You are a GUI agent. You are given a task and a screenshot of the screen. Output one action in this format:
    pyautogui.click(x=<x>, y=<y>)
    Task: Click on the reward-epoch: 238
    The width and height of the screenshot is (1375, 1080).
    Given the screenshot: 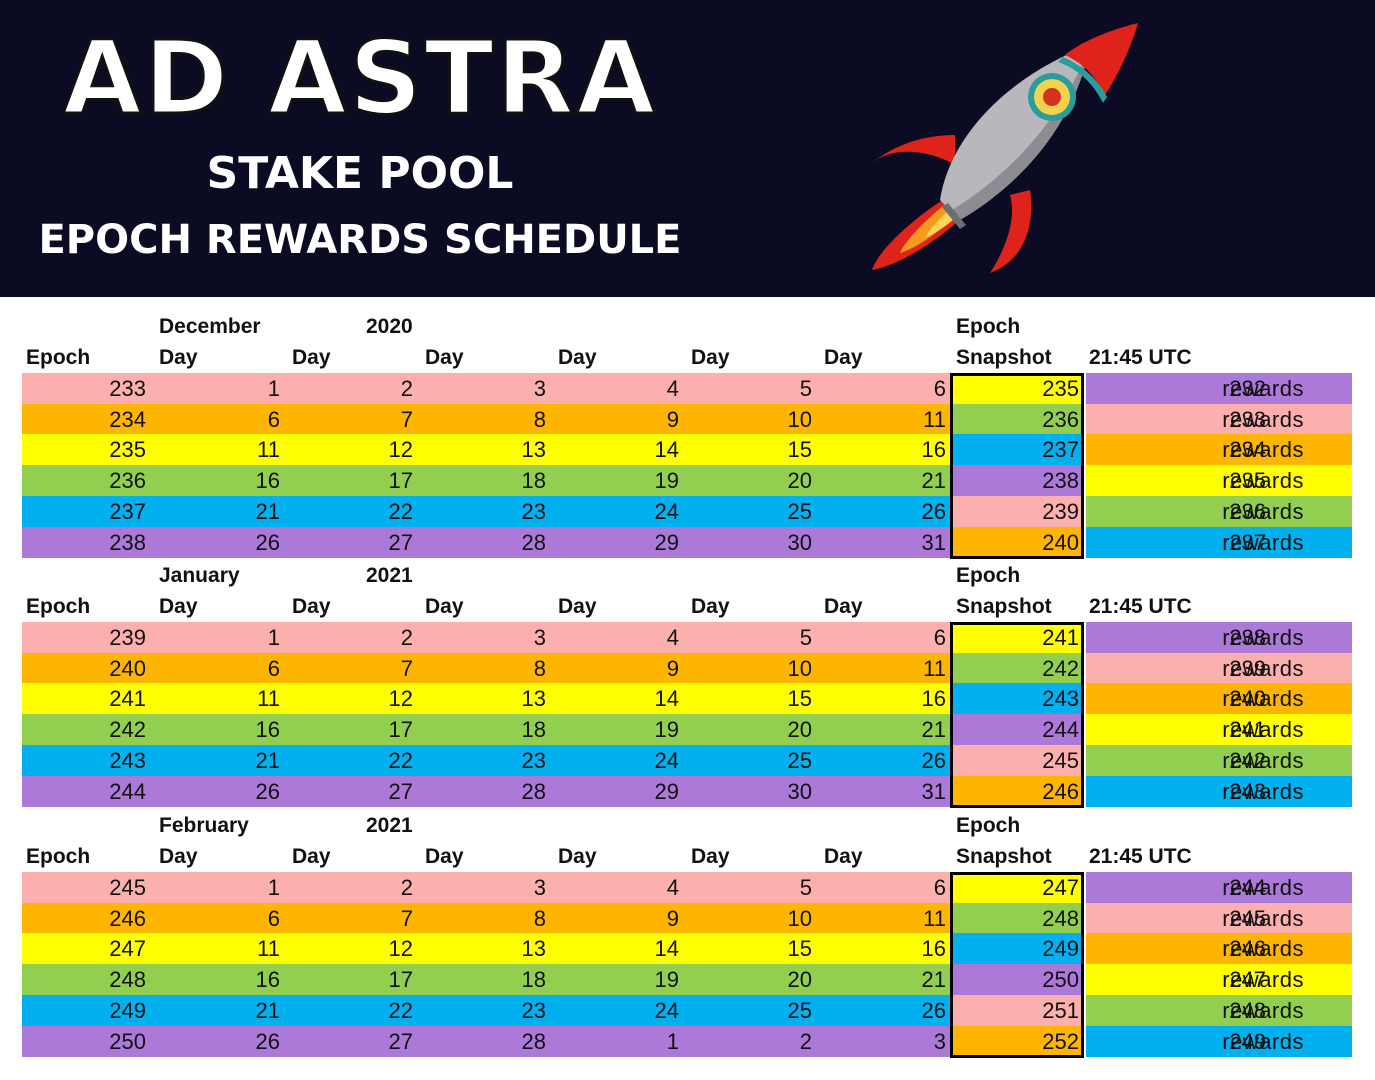 What is the action you would take?
    pyautogui.click(x=1247, y=637)
    